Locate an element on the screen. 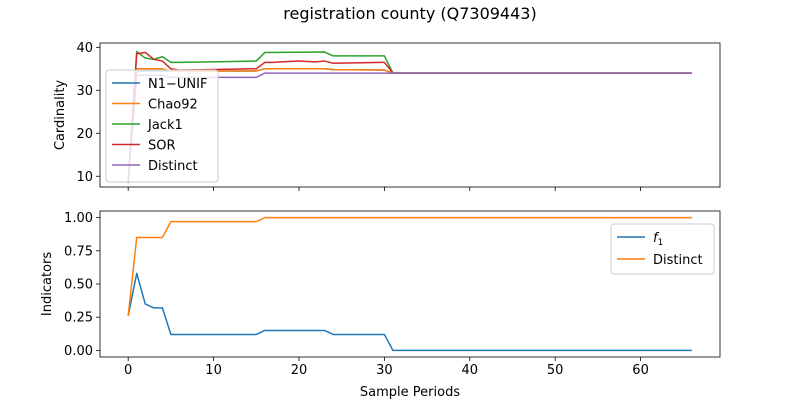 Image resolution: width=800 pixels, height=400 pixels. y-tick-label: 0.00 is located at coordinates (78, 351).